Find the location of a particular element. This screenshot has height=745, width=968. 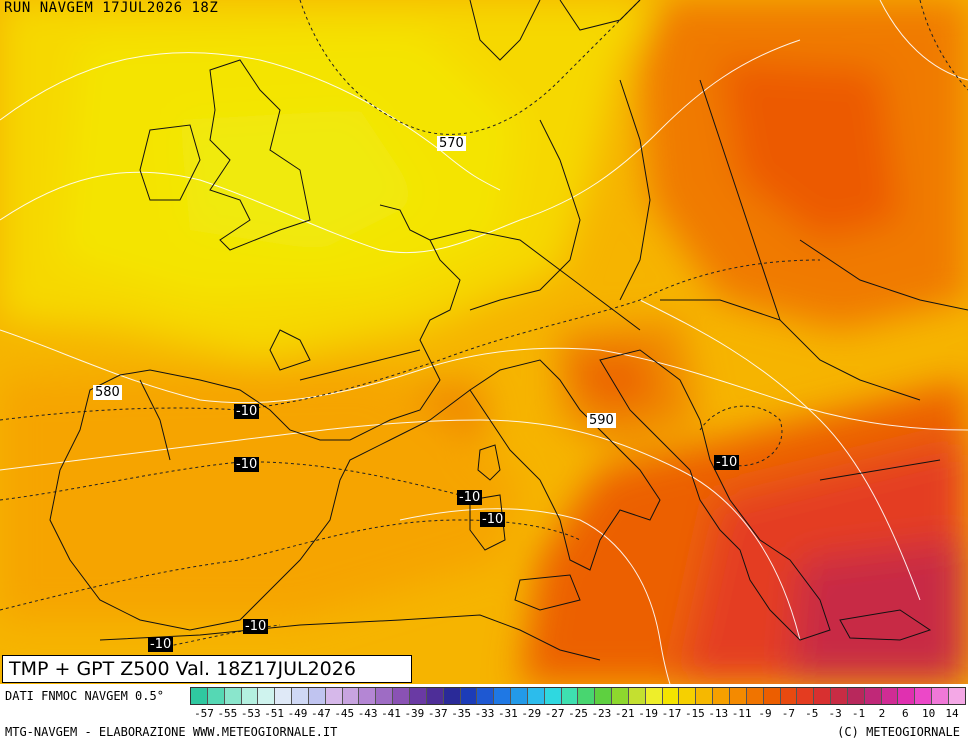

scale-tick-label: -37 is located at coordinates (437, 713).